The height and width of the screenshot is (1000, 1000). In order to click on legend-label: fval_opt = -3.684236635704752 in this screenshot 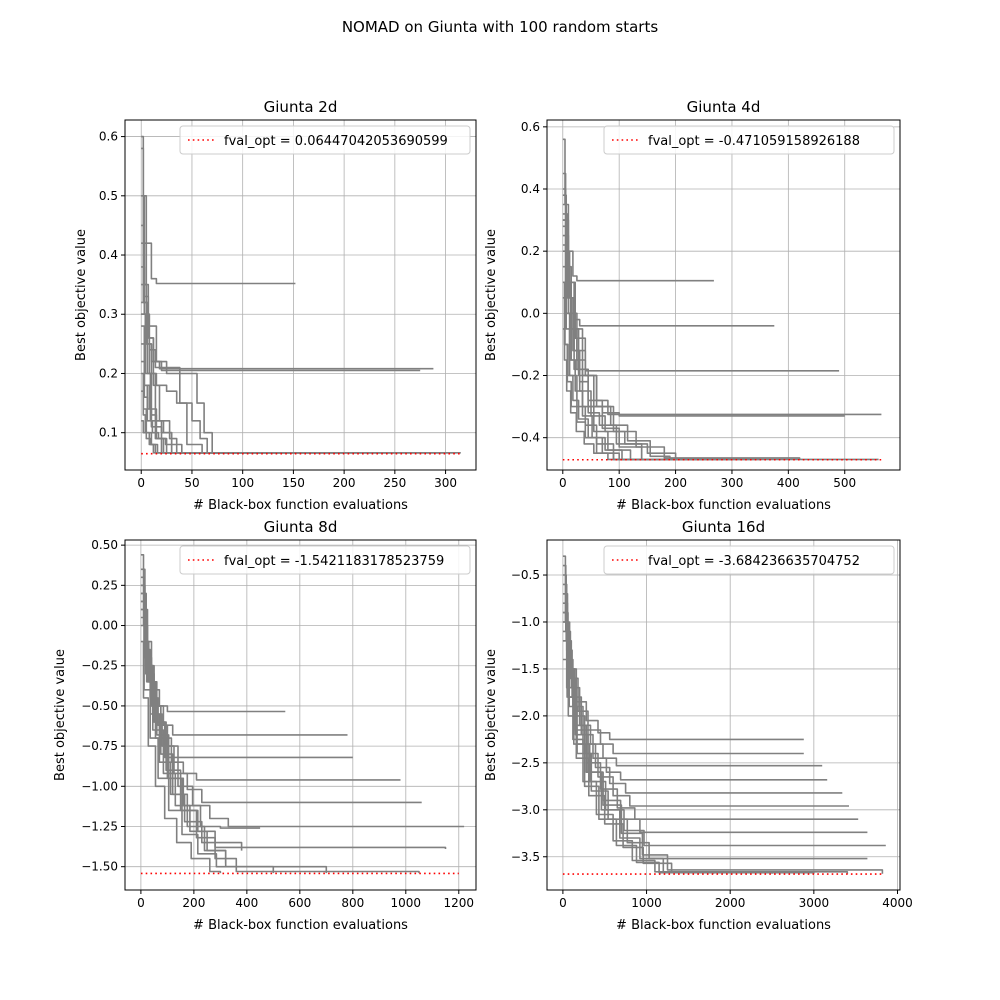, I will do `click(754, 561)`.